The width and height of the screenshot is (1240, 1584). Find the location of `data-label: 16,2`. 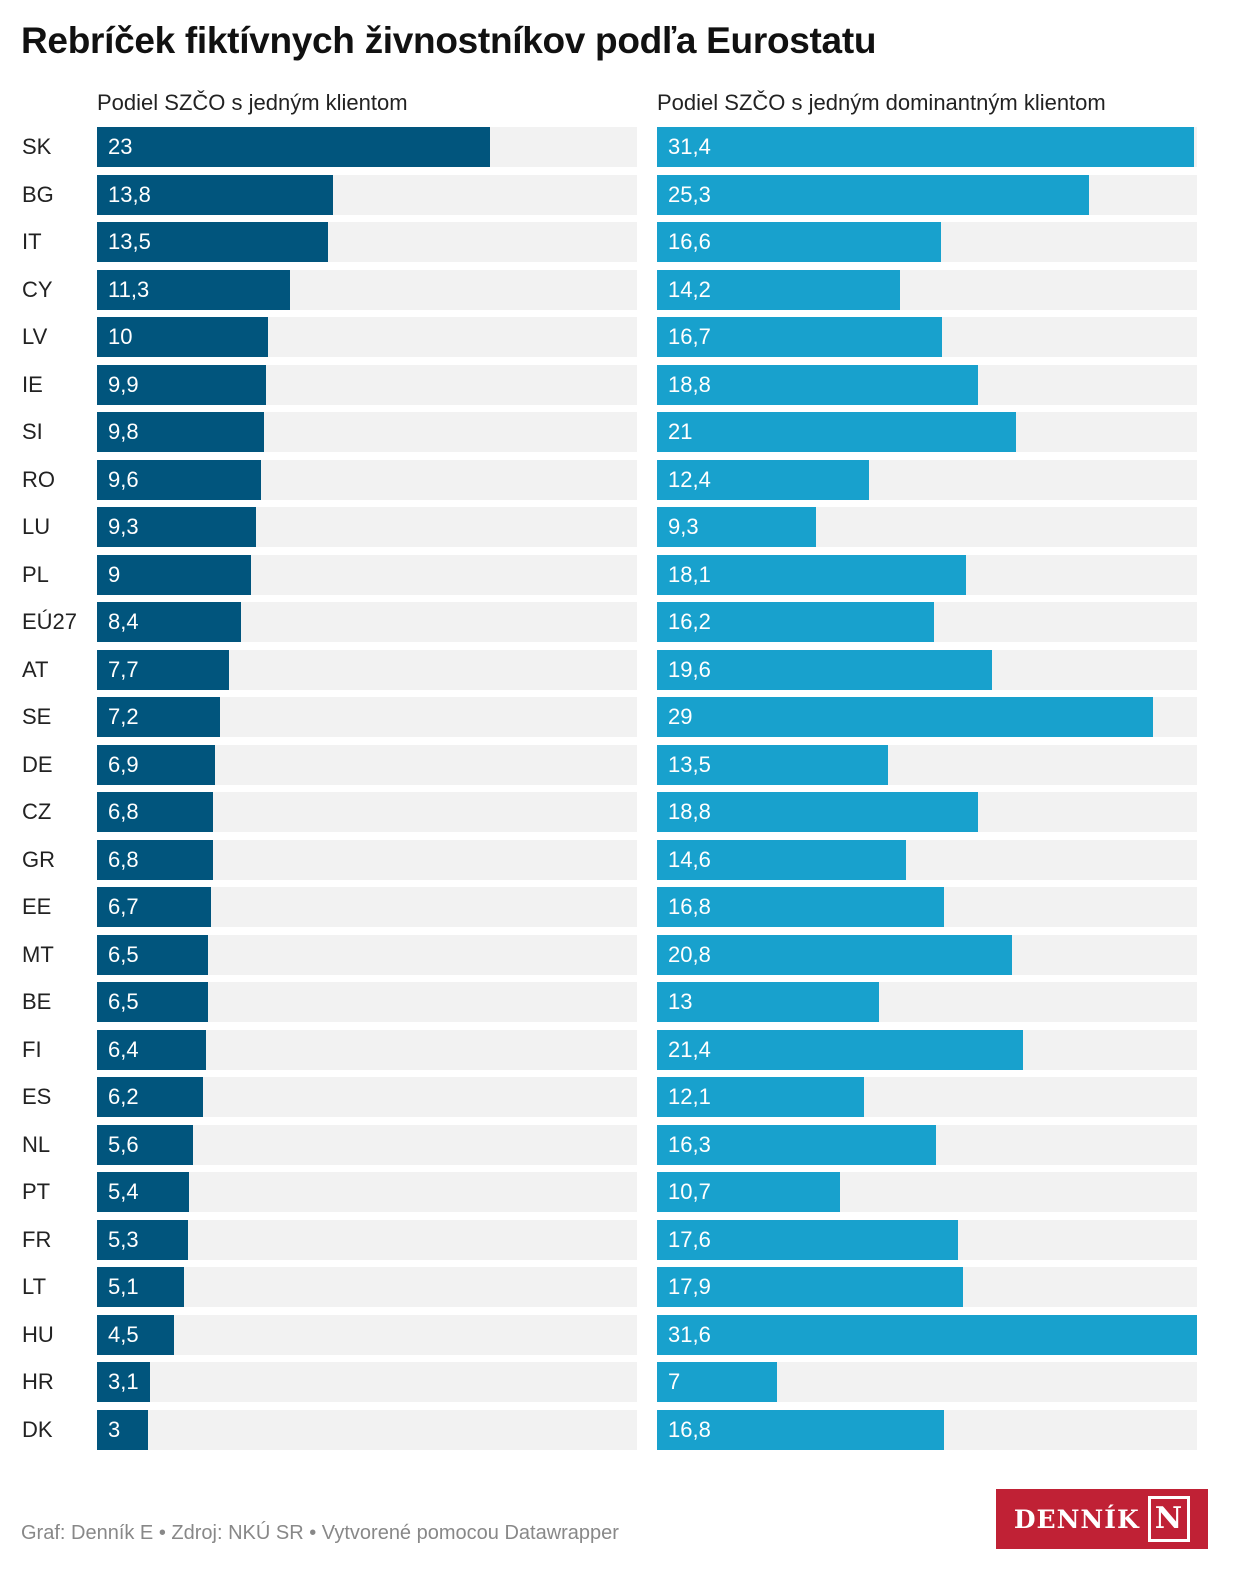

data-label: 16,2 is located at coordinates (689, 621).